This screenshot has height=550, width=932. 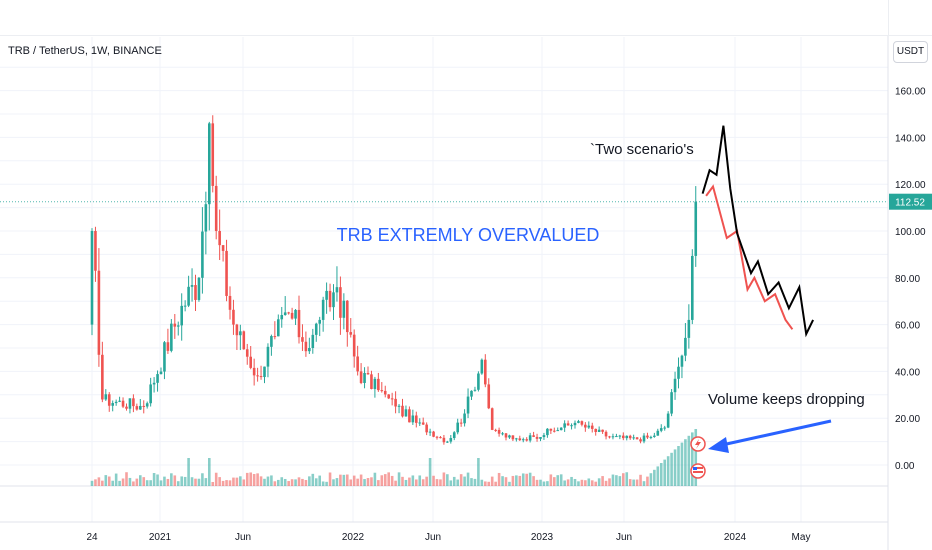 What do you see at coordinates (905, 466) in the screenshot?
I see `price-tick-label: 0.00` at bounding box center [905, 466].